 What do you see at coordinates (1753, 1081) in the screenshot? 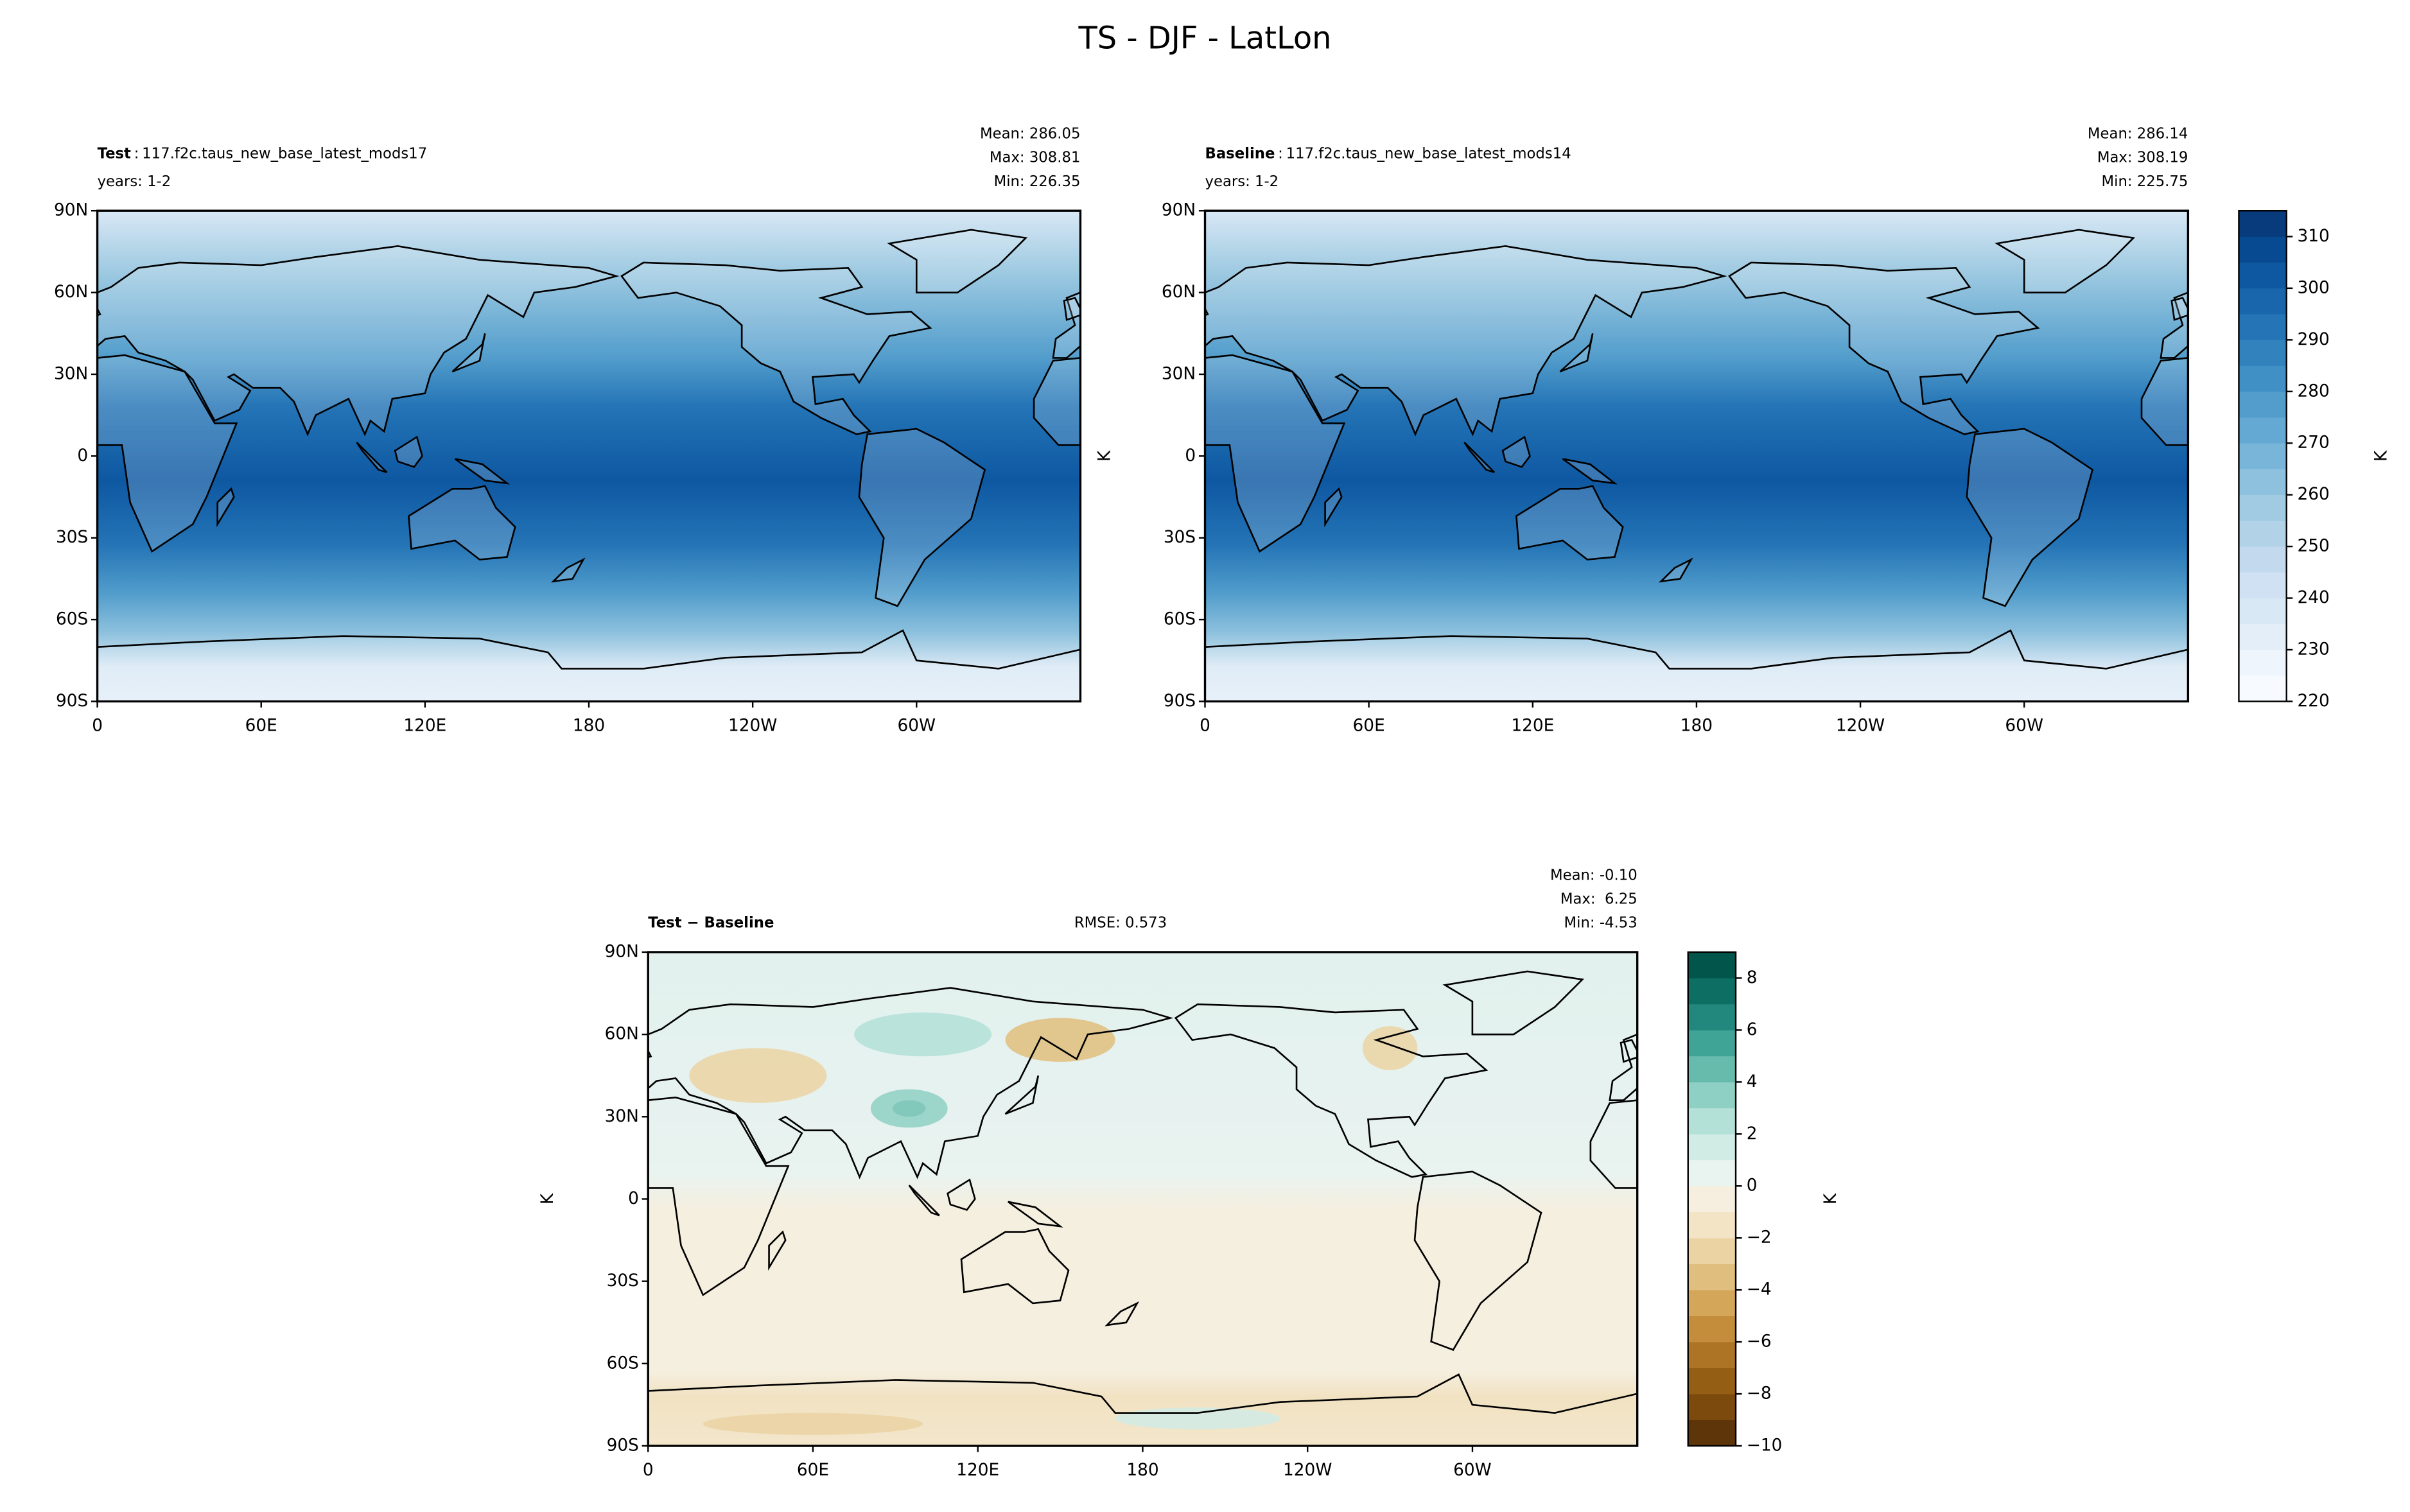
I see `colorbar-tick-label: 4` at bounding box center [1753, 1081].